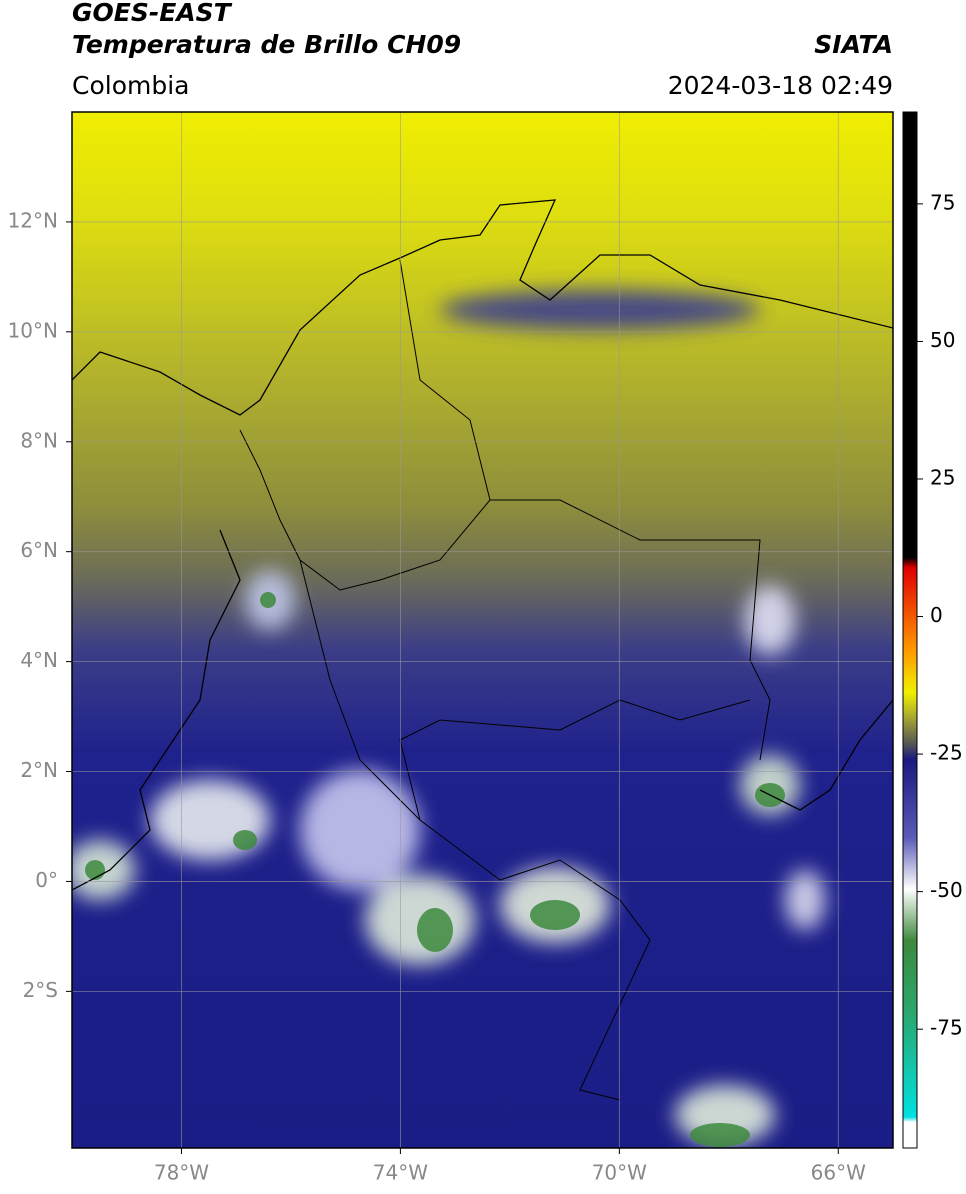 This screenshot has height=1194, width=966. I want to click on lon-tick-label: 66°W, so click(838, 1173).